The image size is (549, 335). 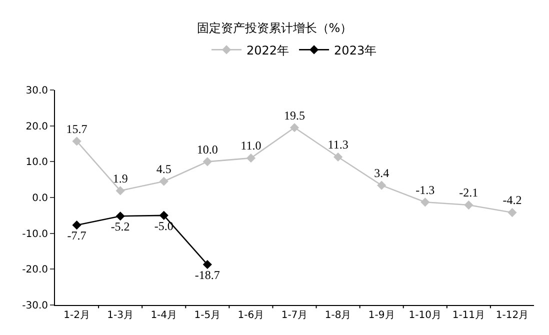 I want to click on legend-label: 2022年, so click(x=268, y=50).